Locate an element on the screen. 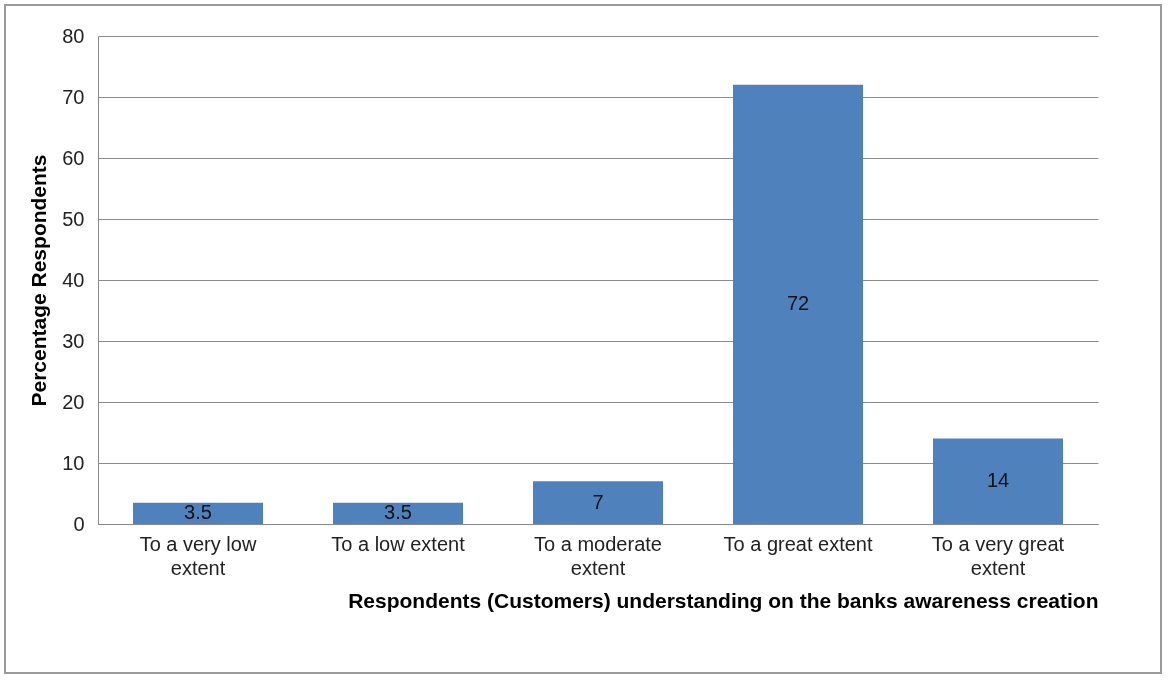  y-tick-label: 40 is located at coordinates (73, 279).